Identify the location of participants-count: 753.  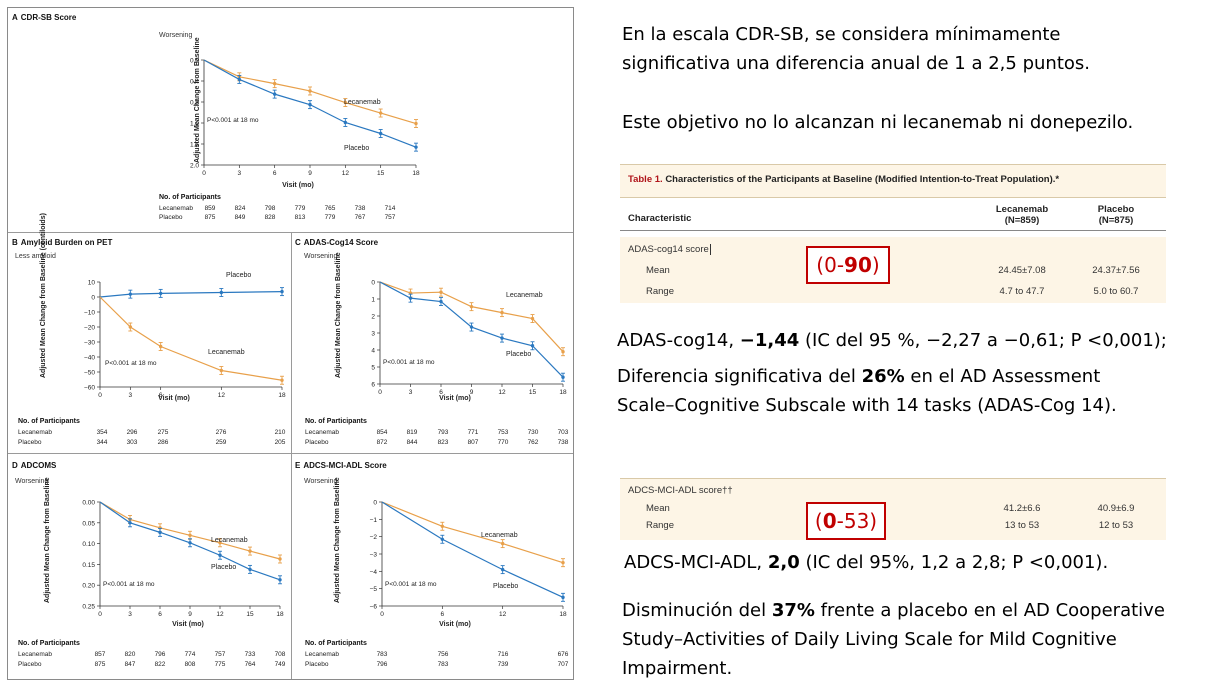
(503, 432).